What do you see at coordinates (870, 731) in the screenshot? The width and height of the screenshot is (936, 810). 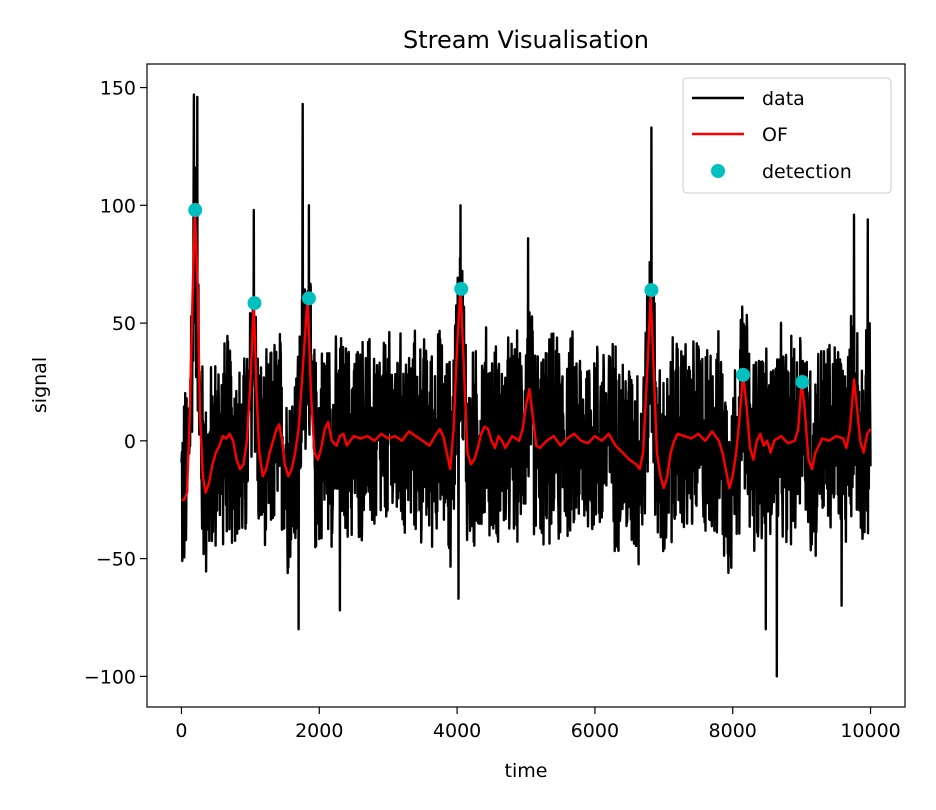 I see `x-tick-label: 10000` at bounding box center [870, 731].